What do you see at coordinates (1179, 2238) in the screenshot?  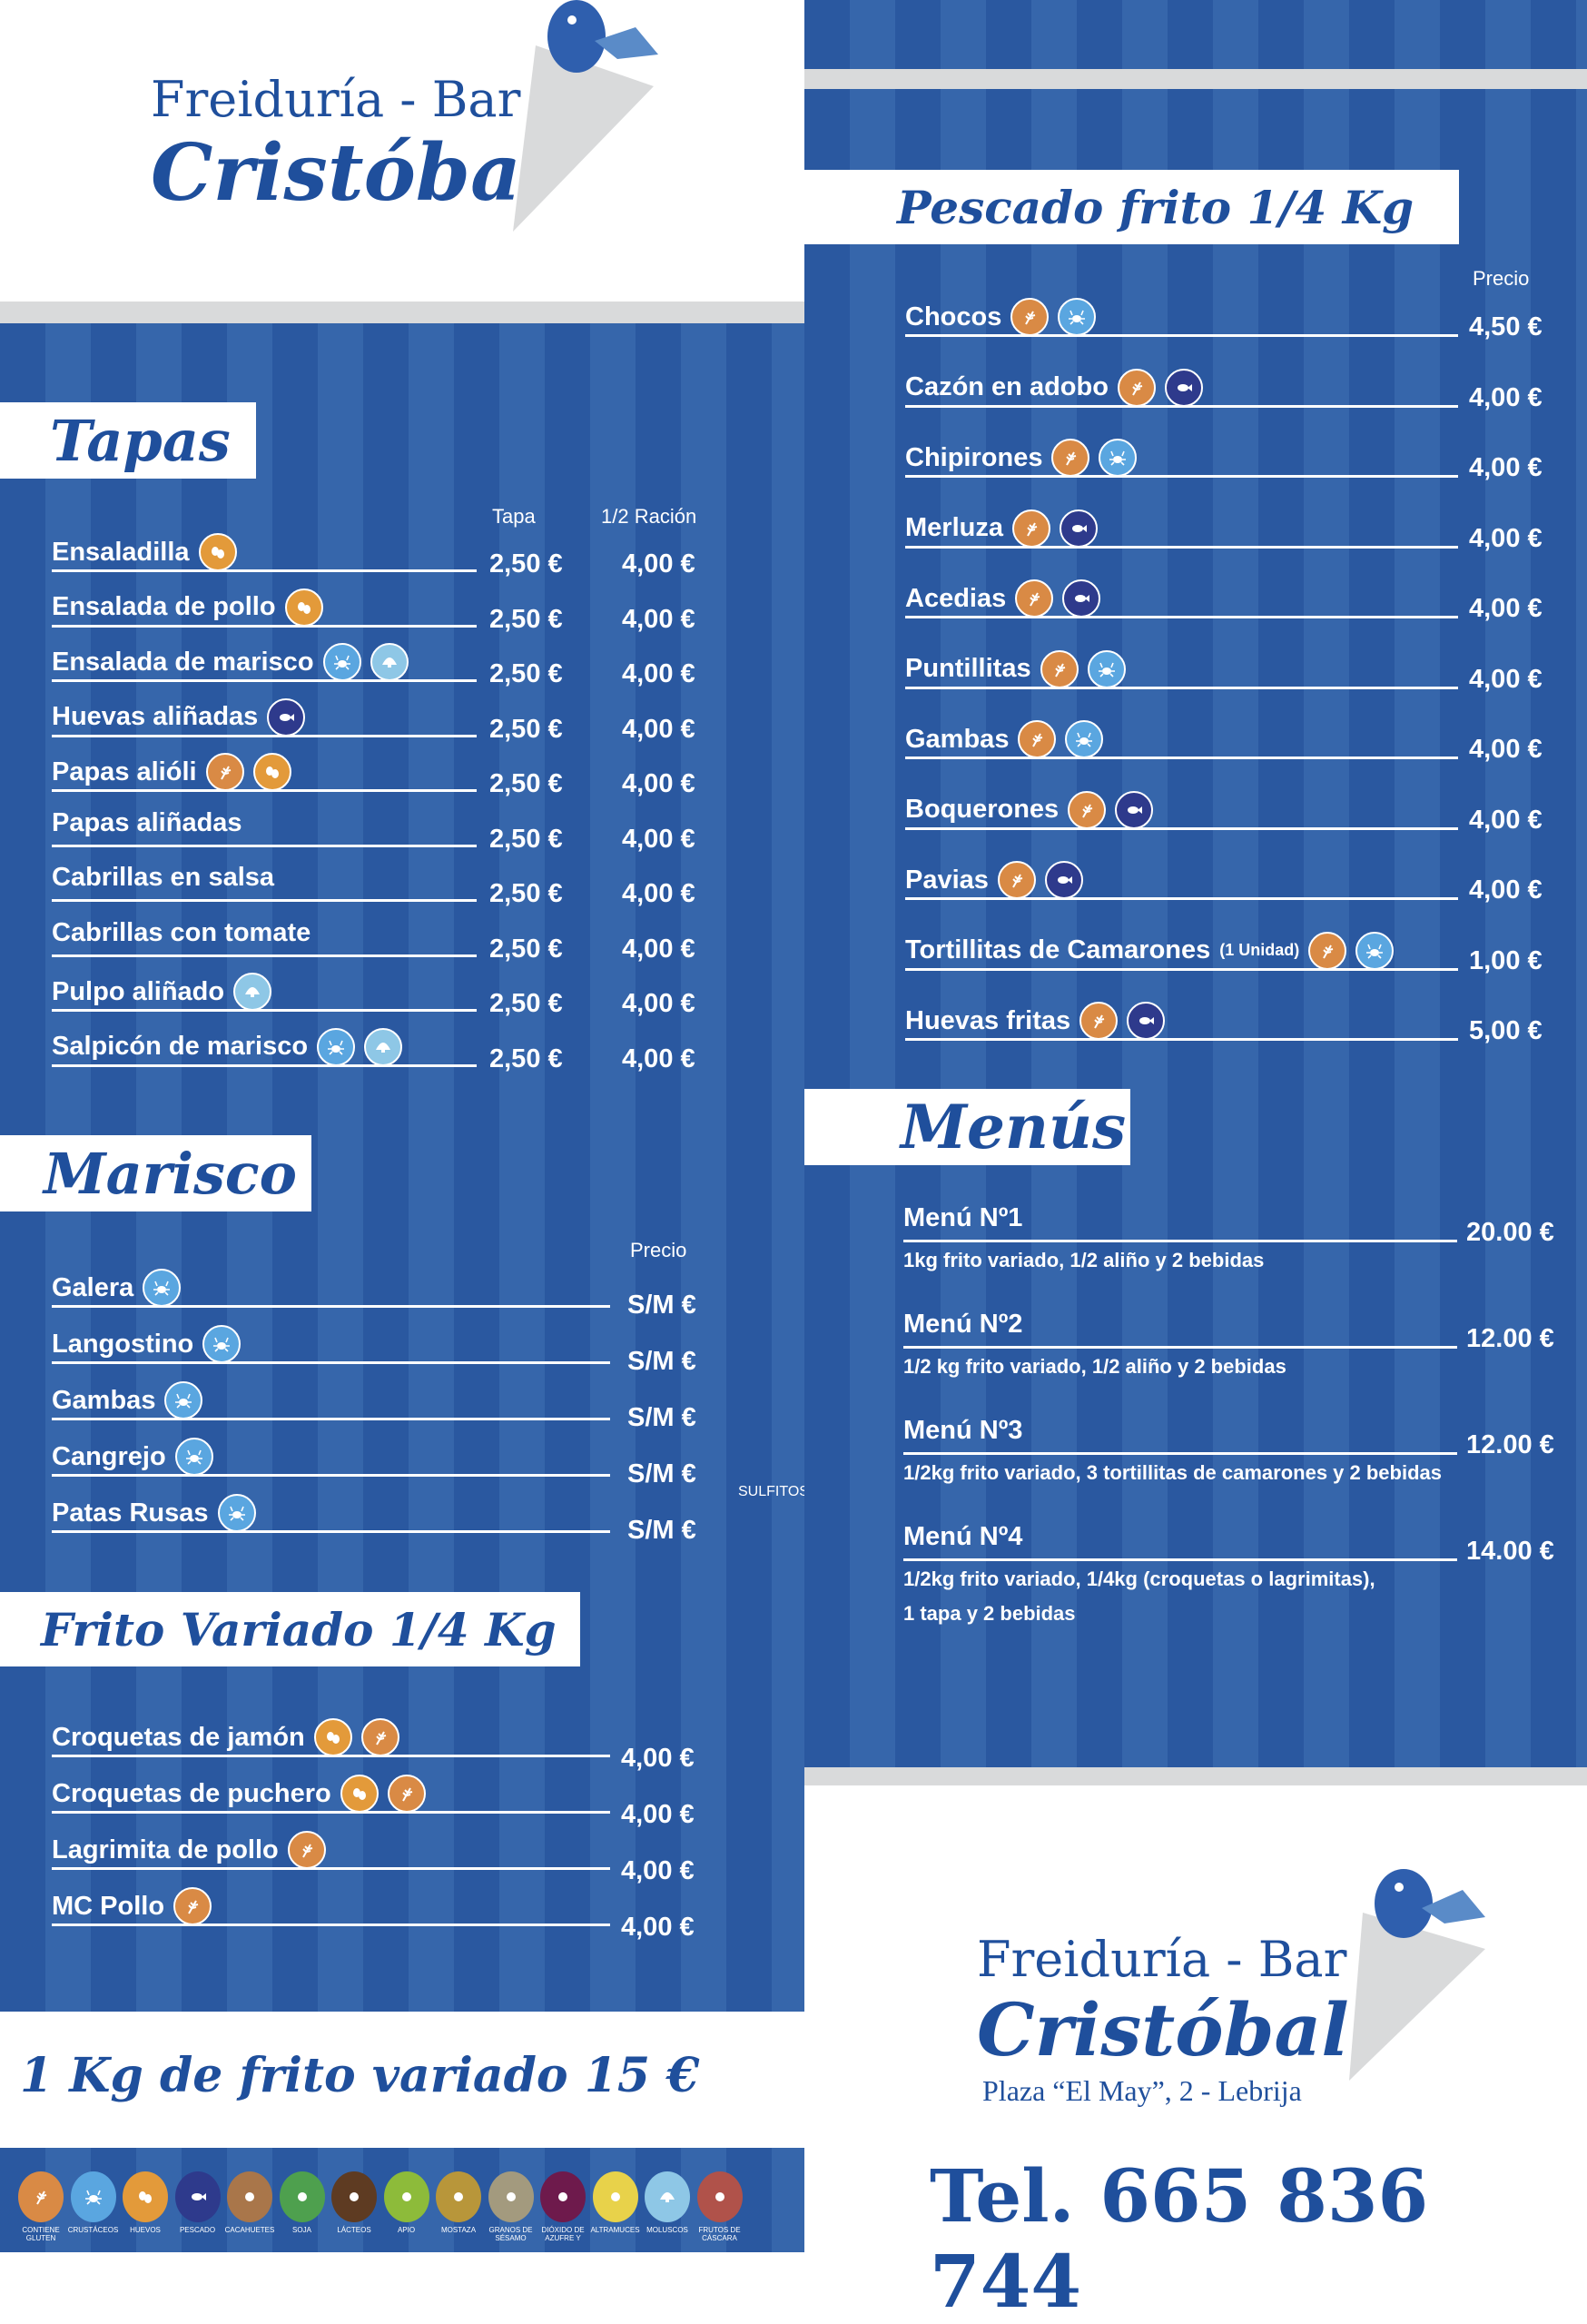 I see `phone-number: Tel. 665 836 744` at bounding box center [1179, 2238].